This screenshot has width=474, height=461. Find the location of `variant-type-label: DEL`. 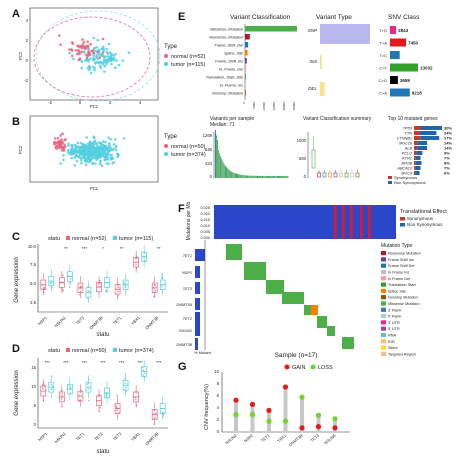

variant-type-label: DEL is located at coordinates (312, 88).